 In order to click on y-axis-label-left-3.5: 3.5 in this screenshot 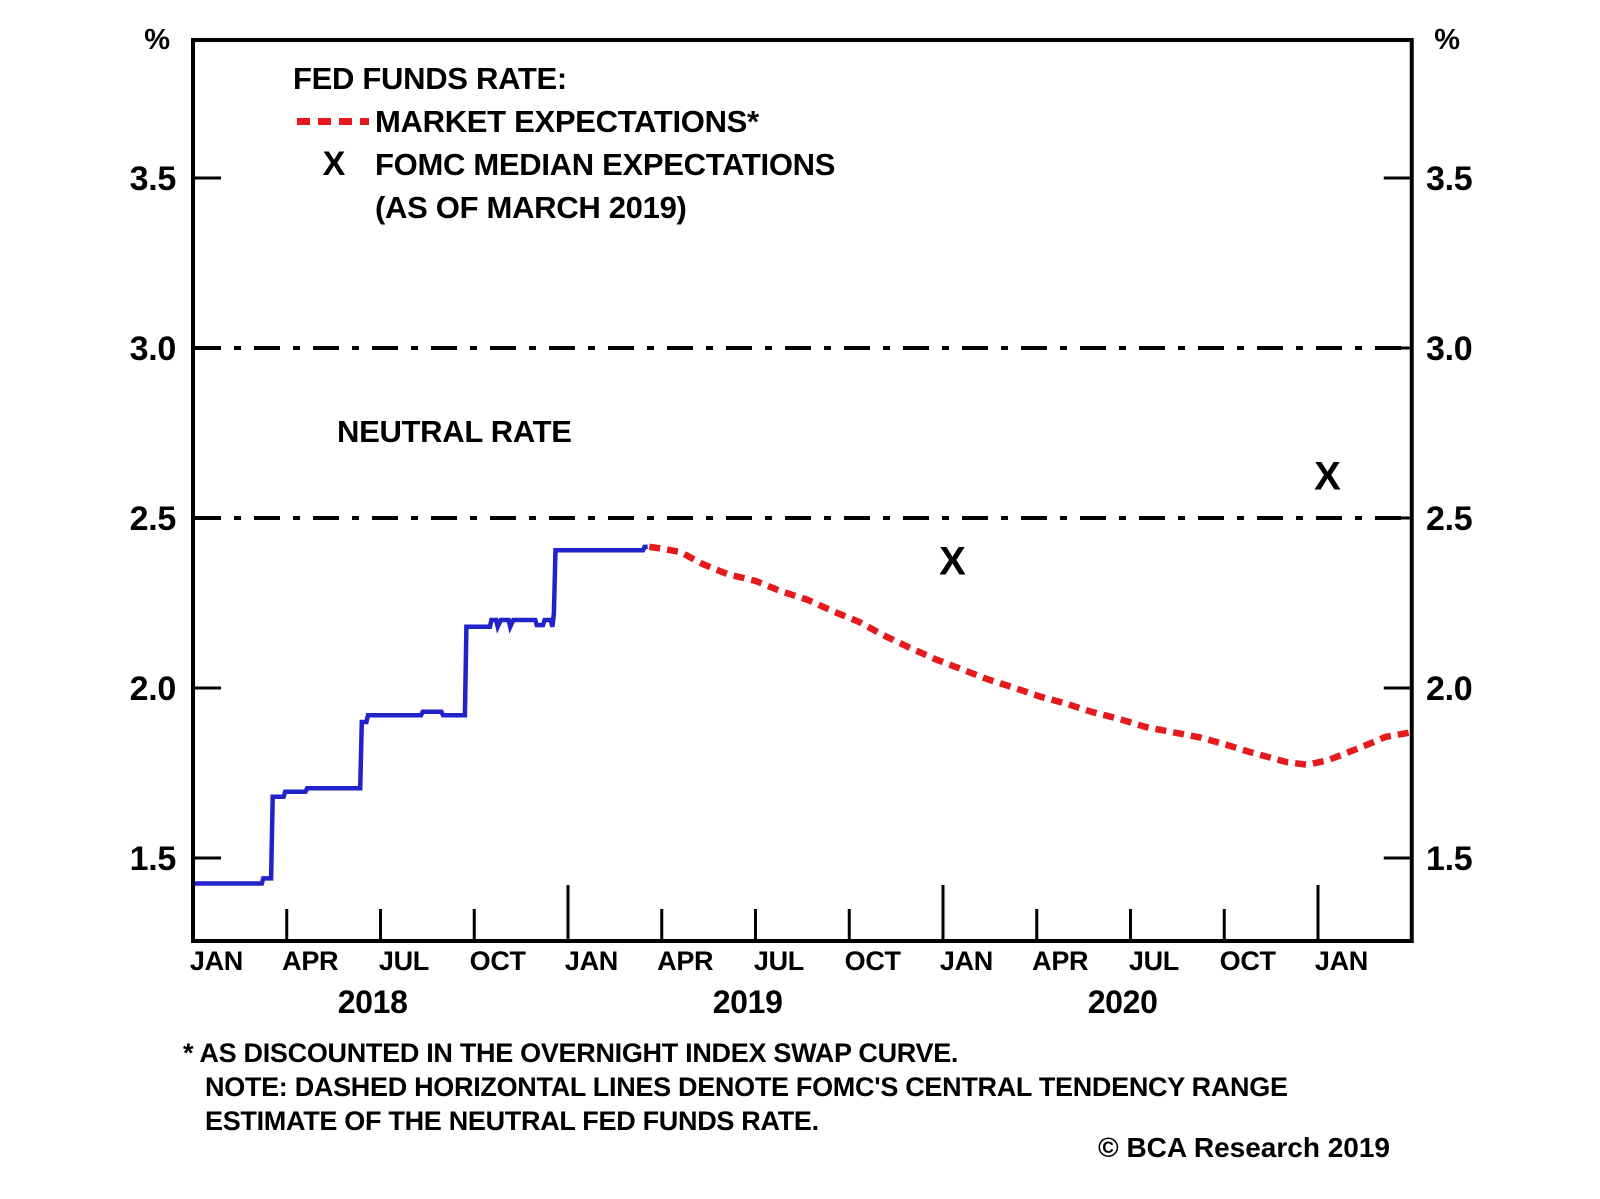, I will do `click(153, 179)`.